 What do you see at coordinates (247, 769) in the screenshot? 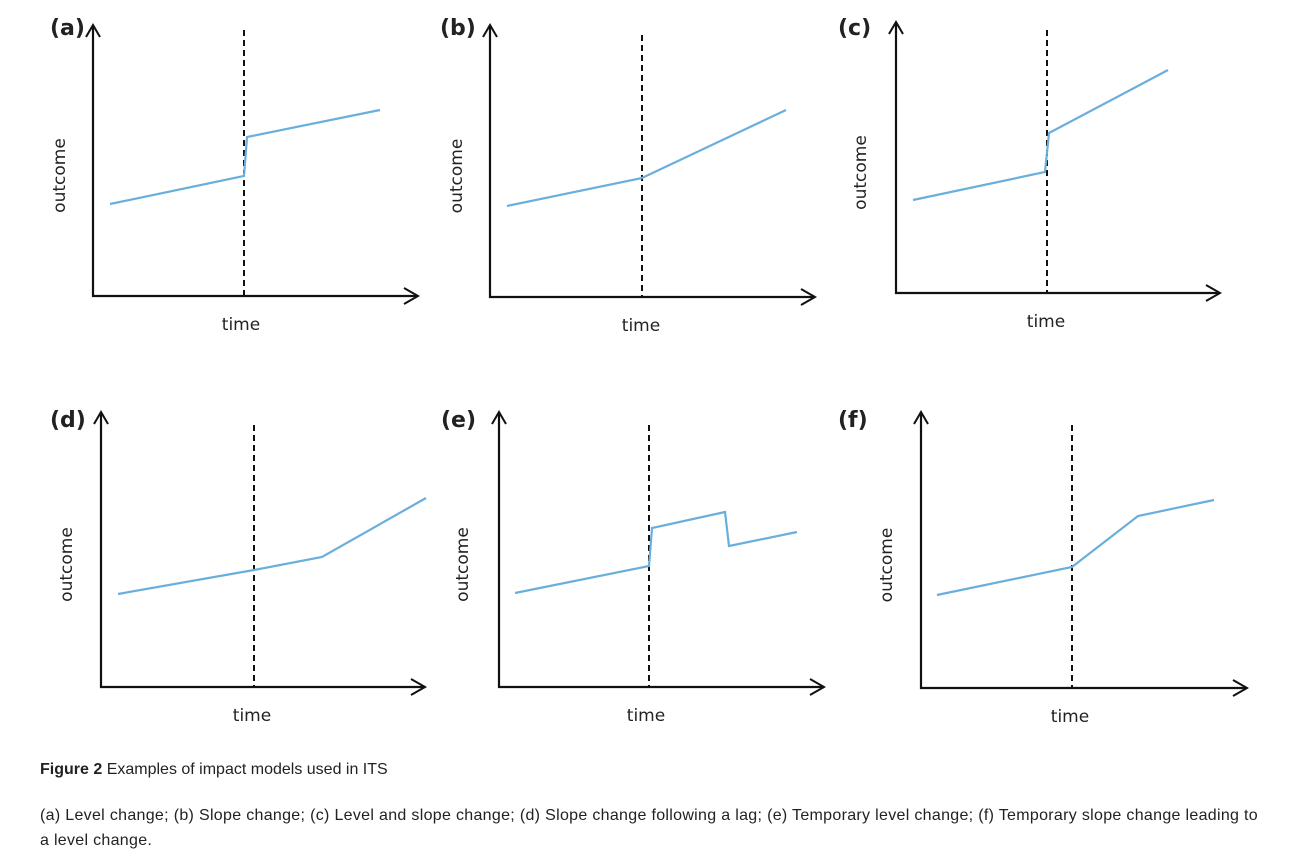
I see `figure-title: Examples of impact models used in ITS` at bounding box center [247, 769].